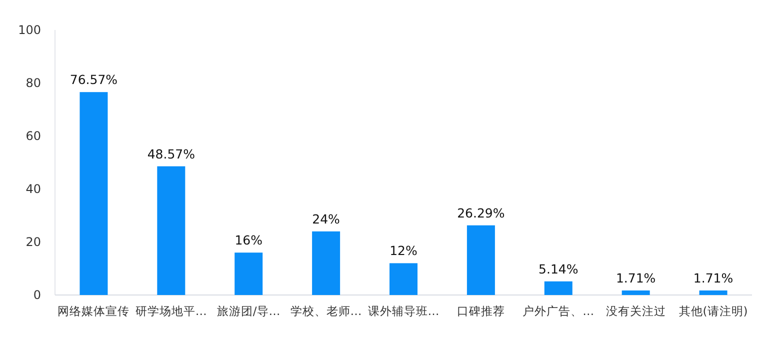  Describe the element at coordinates (326, 218) in the screenshot. I see `data-label: 24%` at that location.